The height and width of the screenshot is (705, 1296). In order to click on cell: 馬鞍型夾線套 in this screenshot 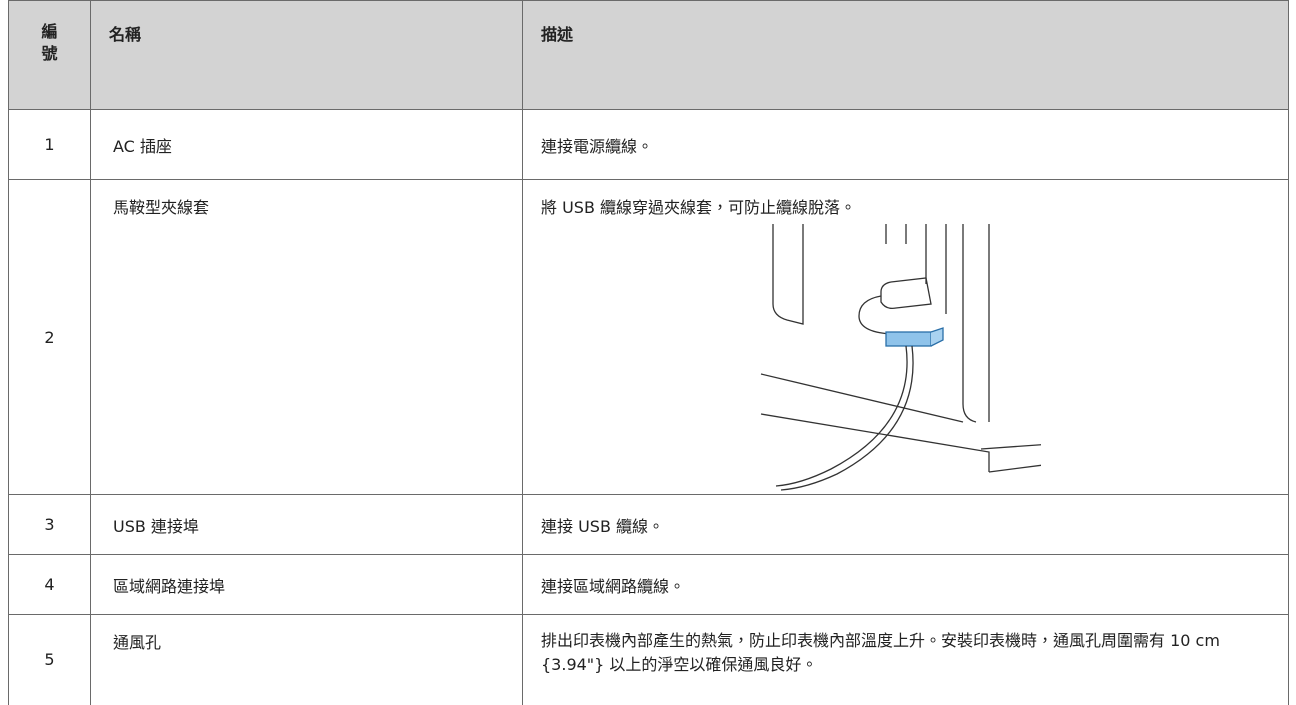, I will do `click(306, 337)`.